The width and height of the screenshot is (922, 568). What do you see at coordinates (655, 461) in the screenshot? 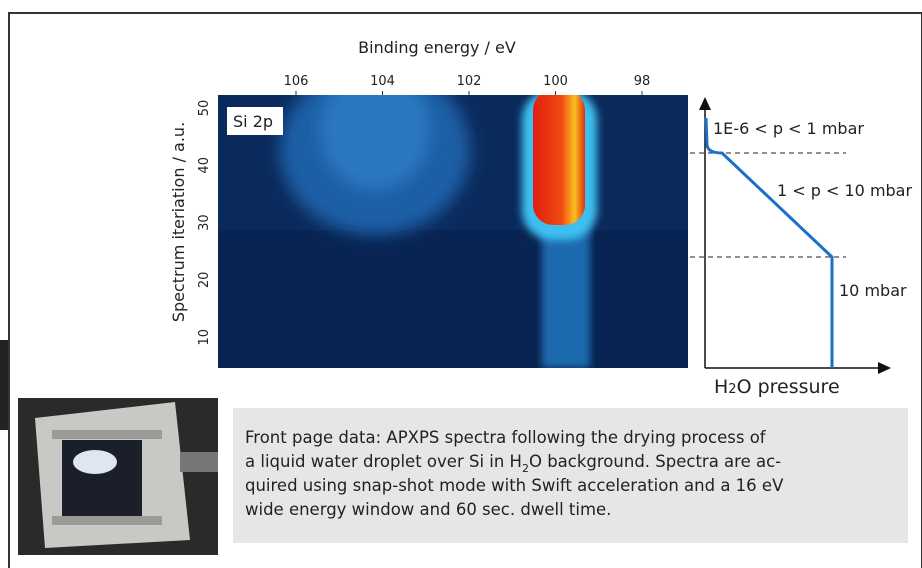
I see `caption-part: O background. Spectra are ac-` at bounding box center [655, 461].